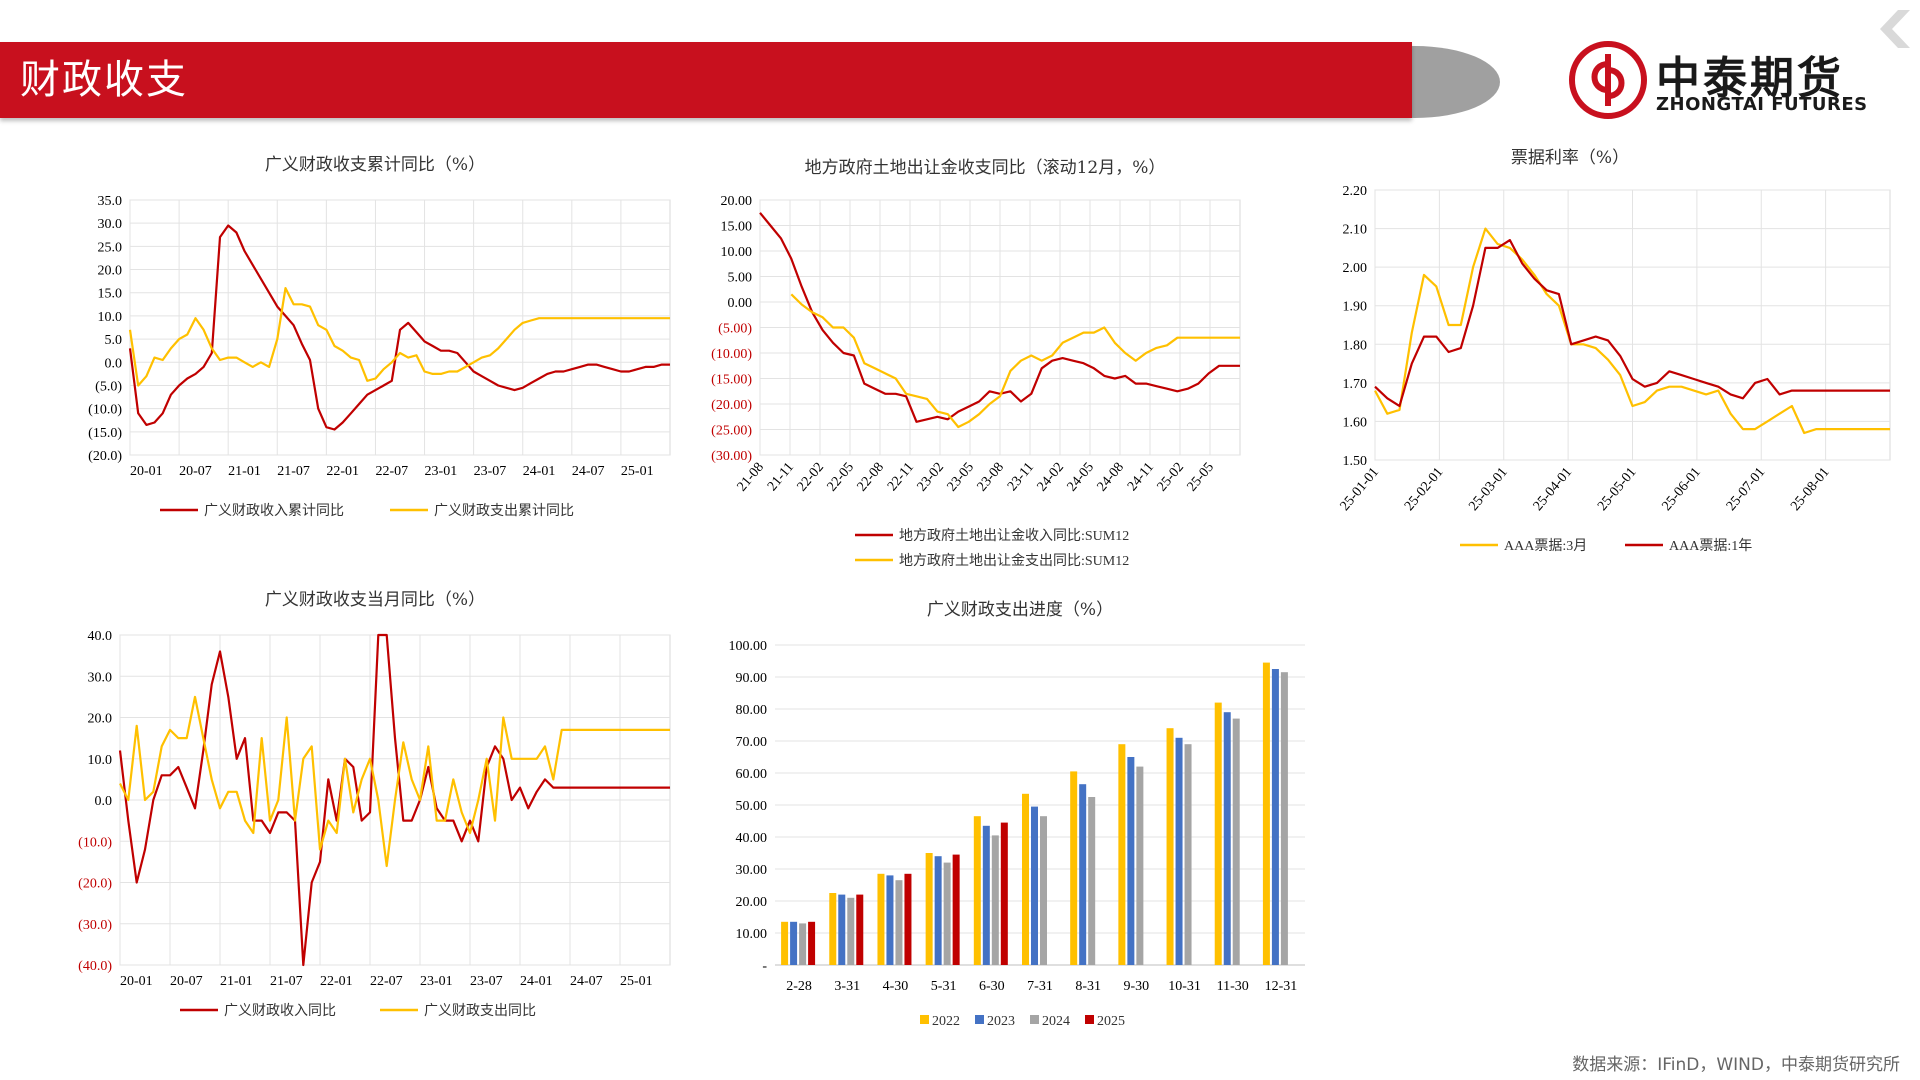 The width and height of the screenshot is (1920, 1080). I want to click on y-tick-label: 5.00, so click(740, 278).